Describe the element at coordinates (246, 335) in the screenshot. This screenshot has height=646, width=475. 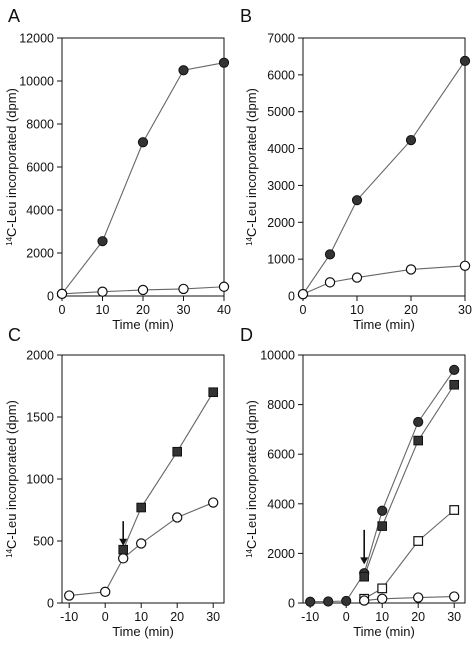
I see `panel-letter: D` at that location.